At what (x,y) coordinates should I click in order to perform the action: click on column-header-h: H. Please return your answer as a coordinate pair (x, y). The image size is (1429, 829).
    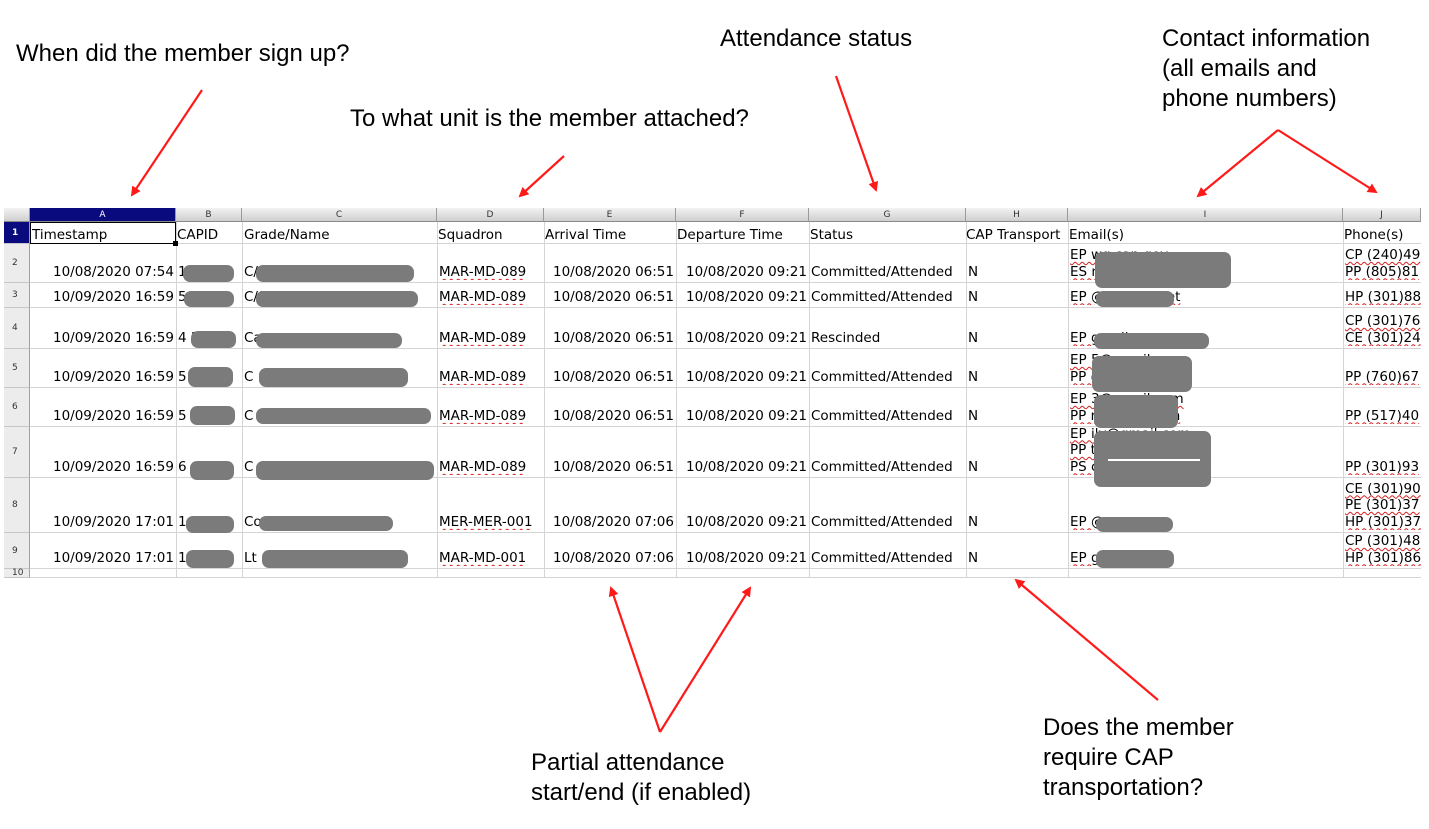
    Looking at the image, I should click on (1017, 215).